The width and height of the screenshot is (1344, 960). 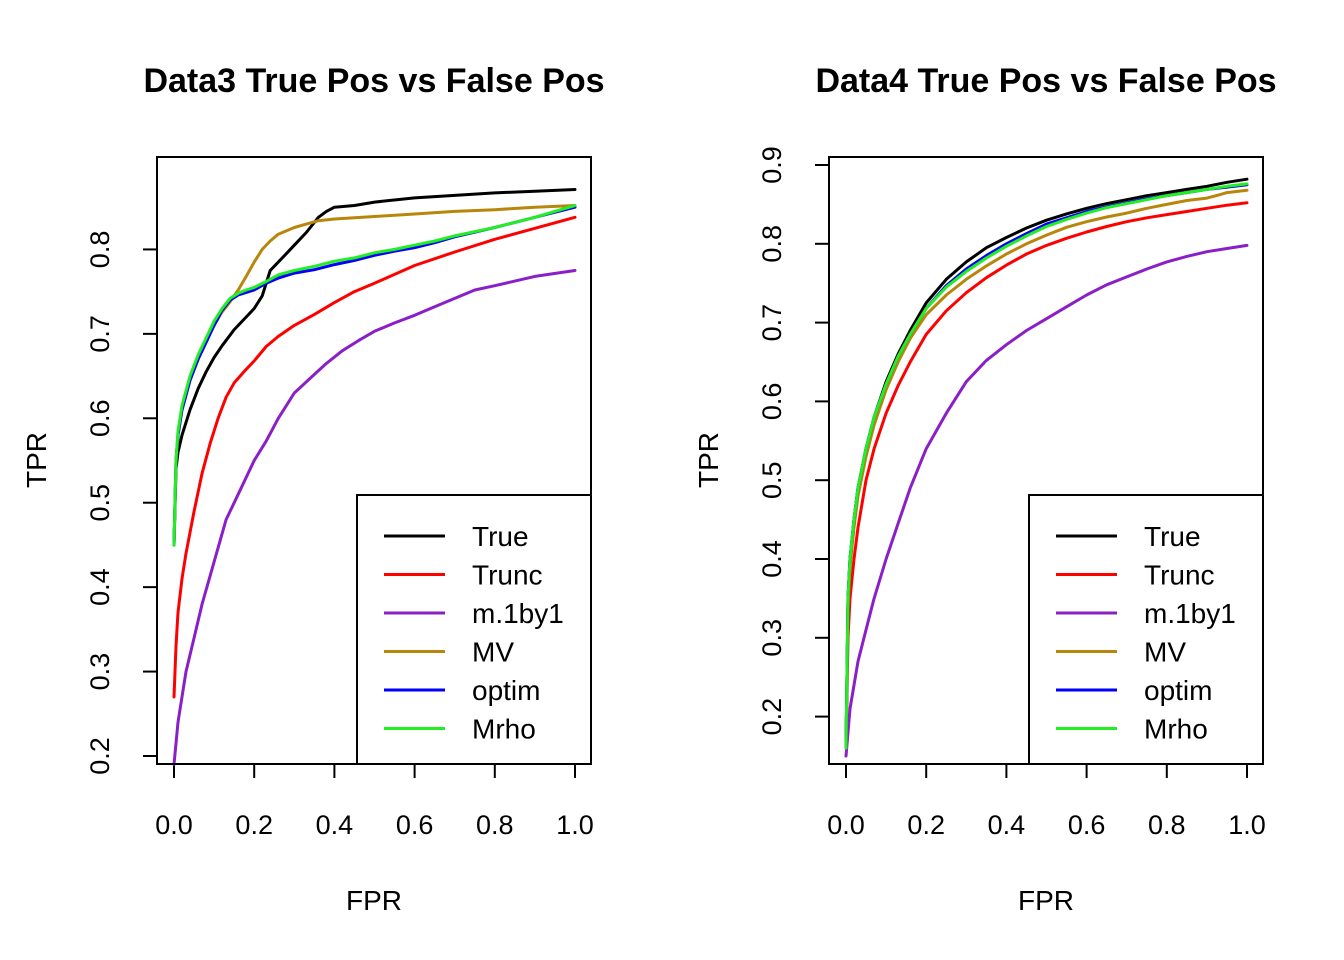 I want to click on y-tick-label: 0.9, so click(x=772, y=165).